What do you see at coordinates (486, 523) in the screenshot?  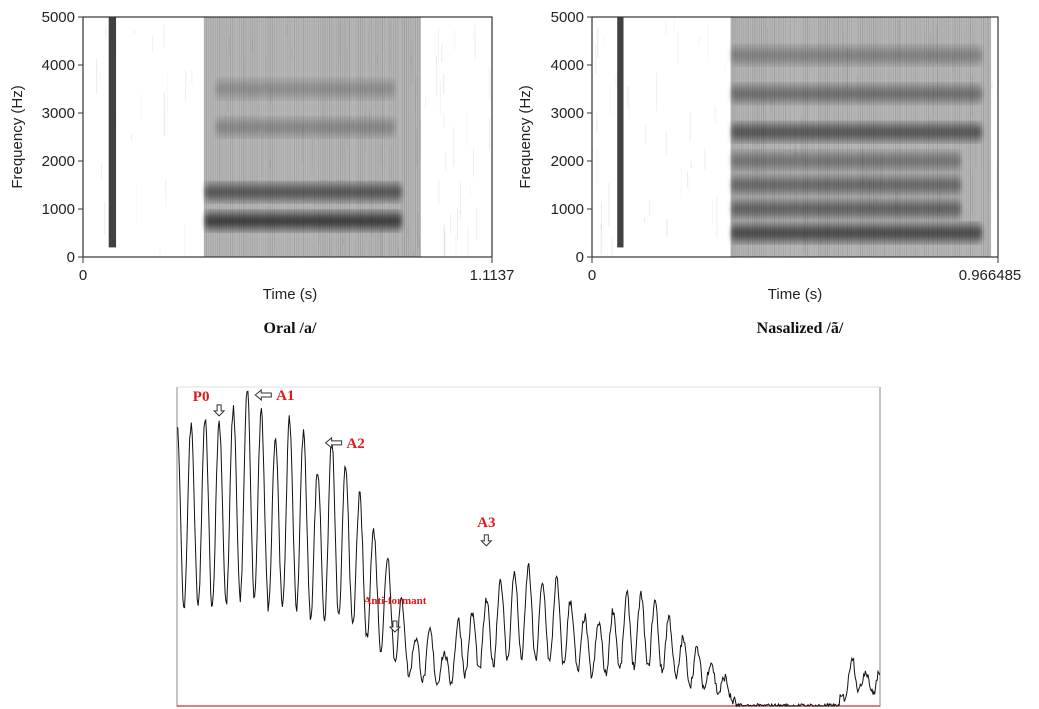 I see `annotation-a3-label: A3` at bounding box center [486, 523].